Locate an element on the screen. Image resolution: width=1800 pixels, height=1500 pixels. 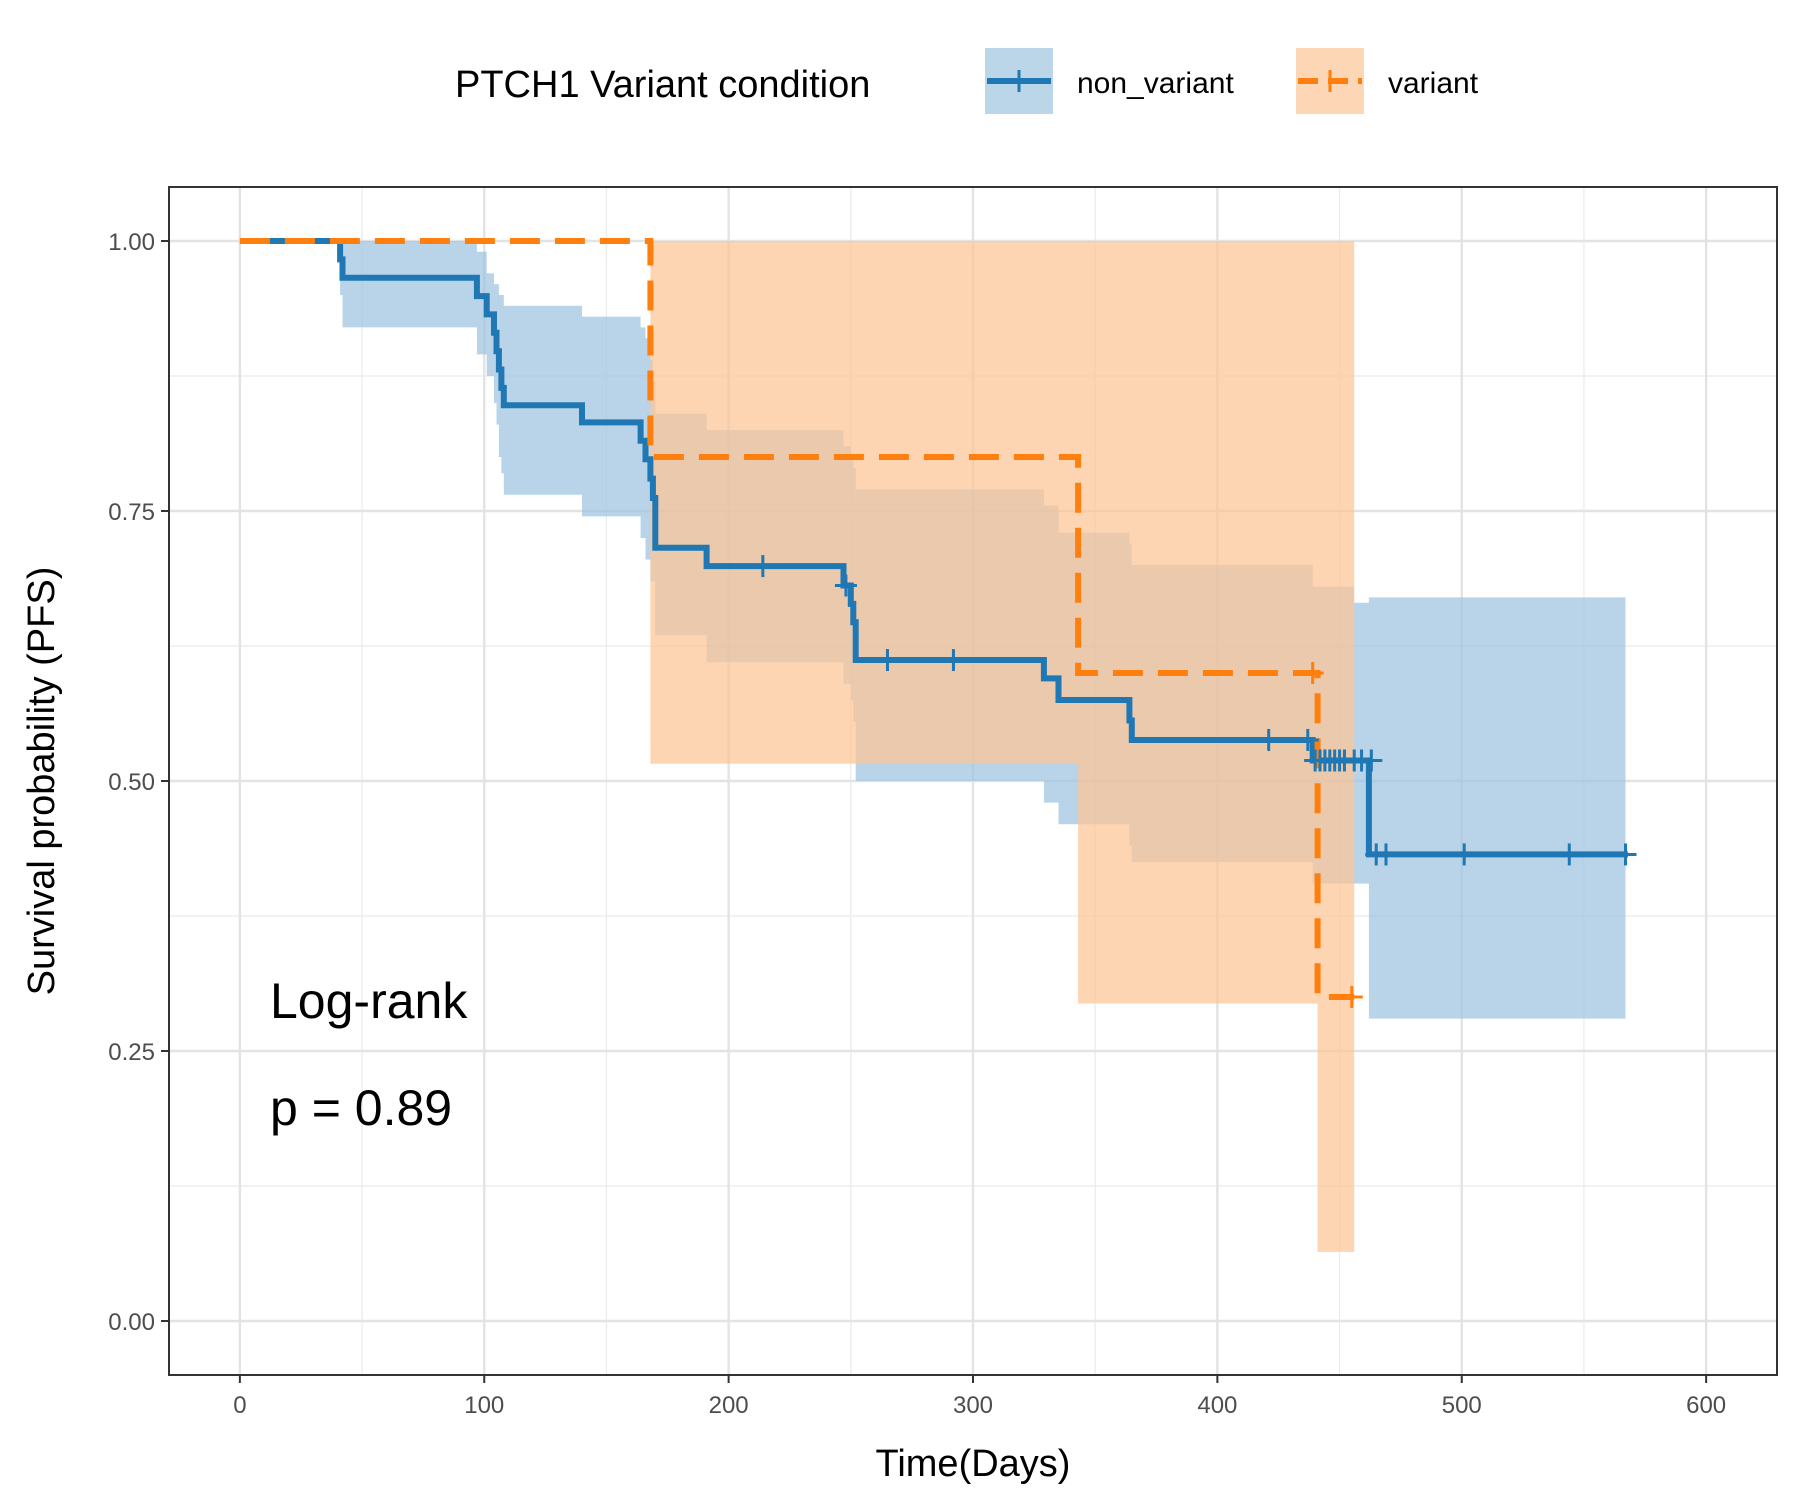
y-axis-title: Survival probability (PFS) is located at coordinates (42, 781).